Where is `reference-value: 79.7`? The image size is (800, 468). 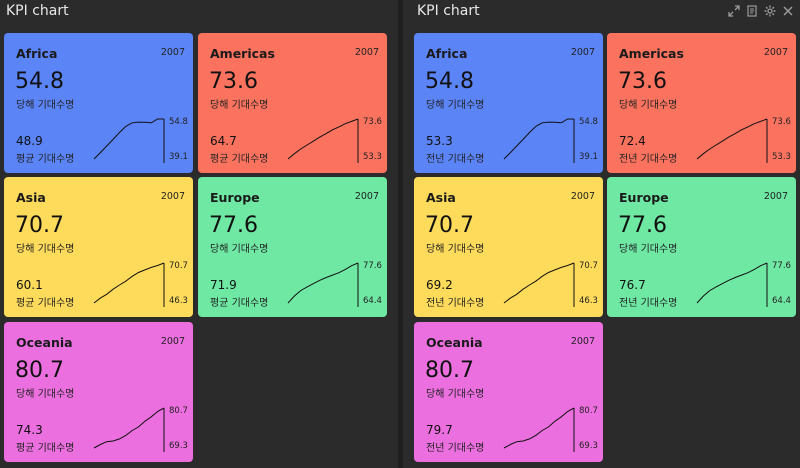 reference-value: 79.7 is located at coordinates (439, 430).